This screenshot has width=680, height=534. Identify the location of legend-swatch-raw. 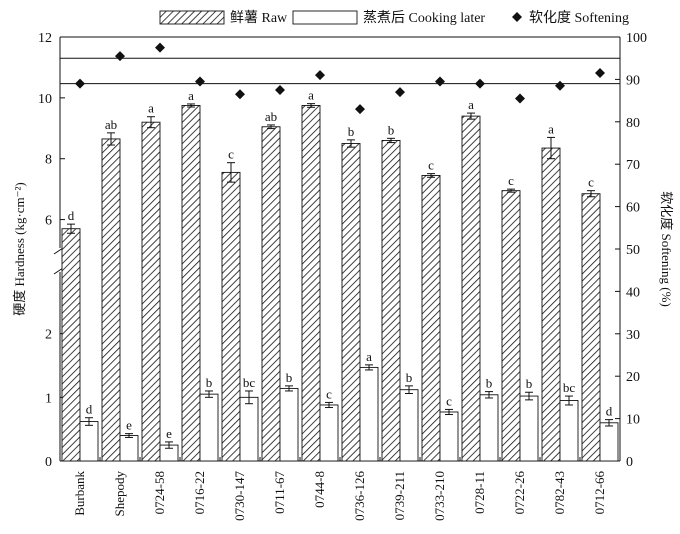
(192, 17).